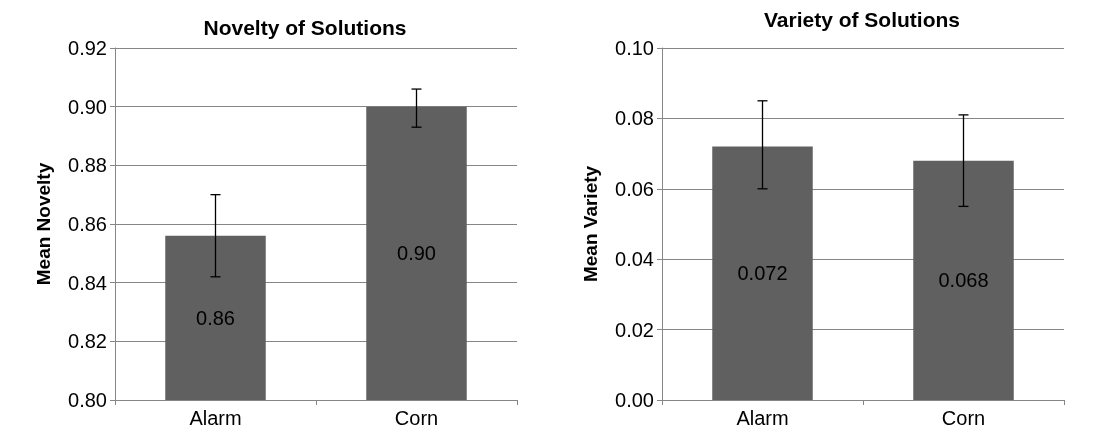 The image size is (1094, 440). I want to click on y-tick-label: 0.00, so click(634, 400).